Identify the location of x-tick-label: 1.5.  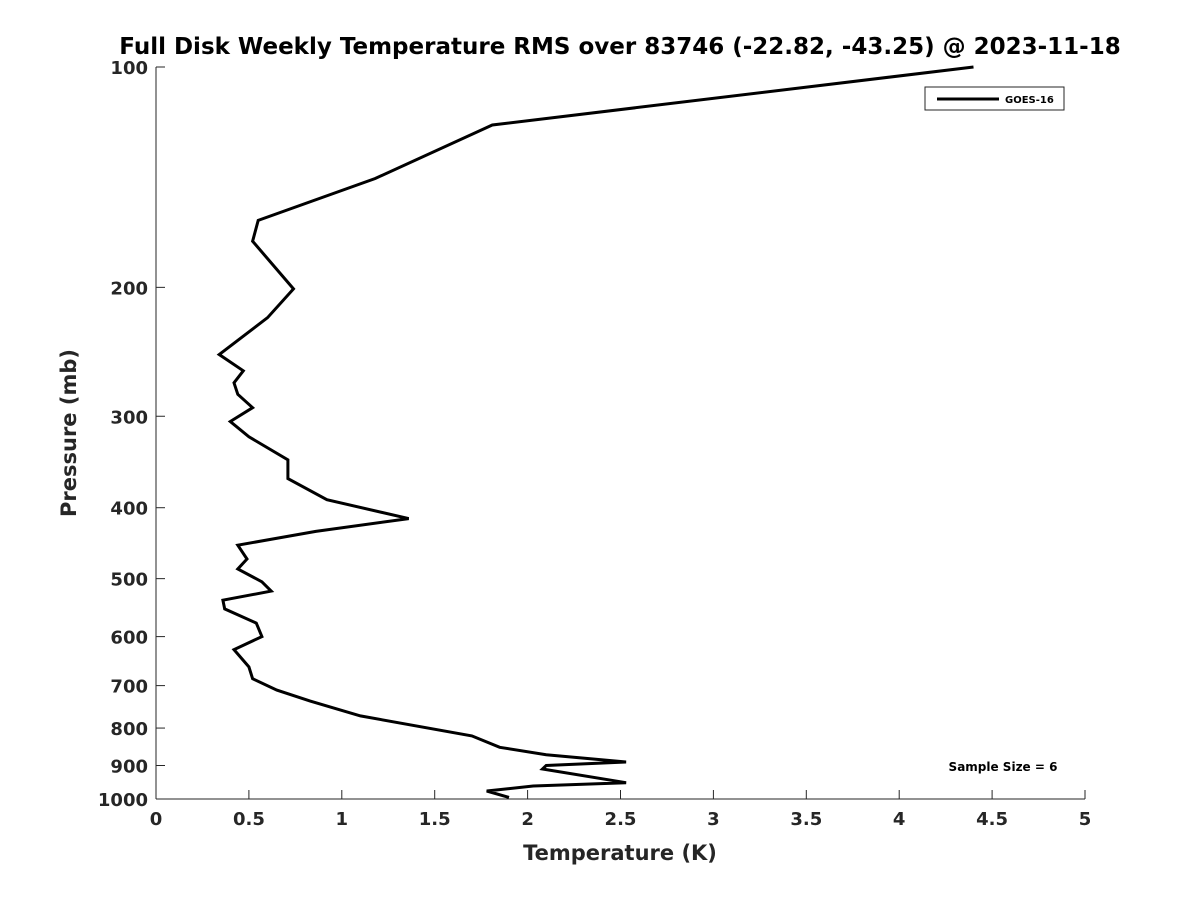
(435, 819).